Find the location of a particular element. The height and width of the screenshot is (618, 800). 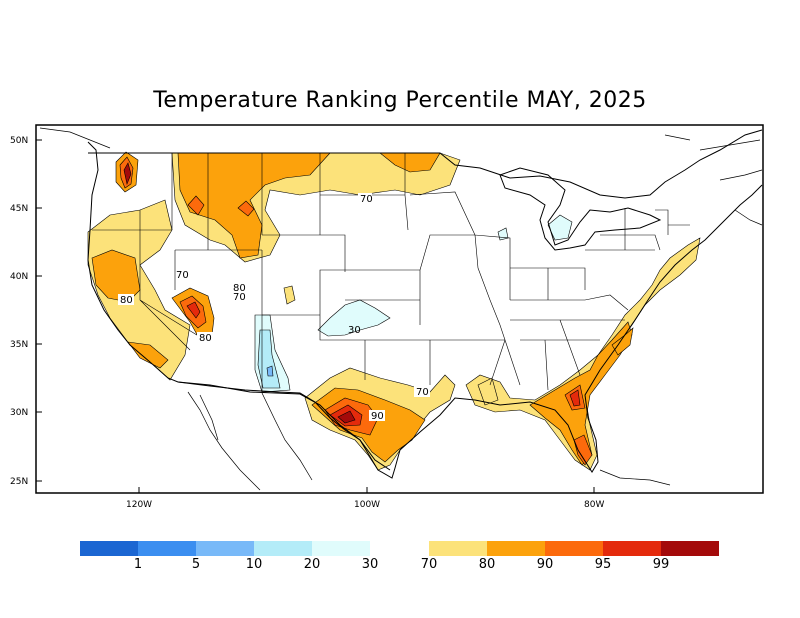

legend-label: 90 is located at coordinates (545, 564).